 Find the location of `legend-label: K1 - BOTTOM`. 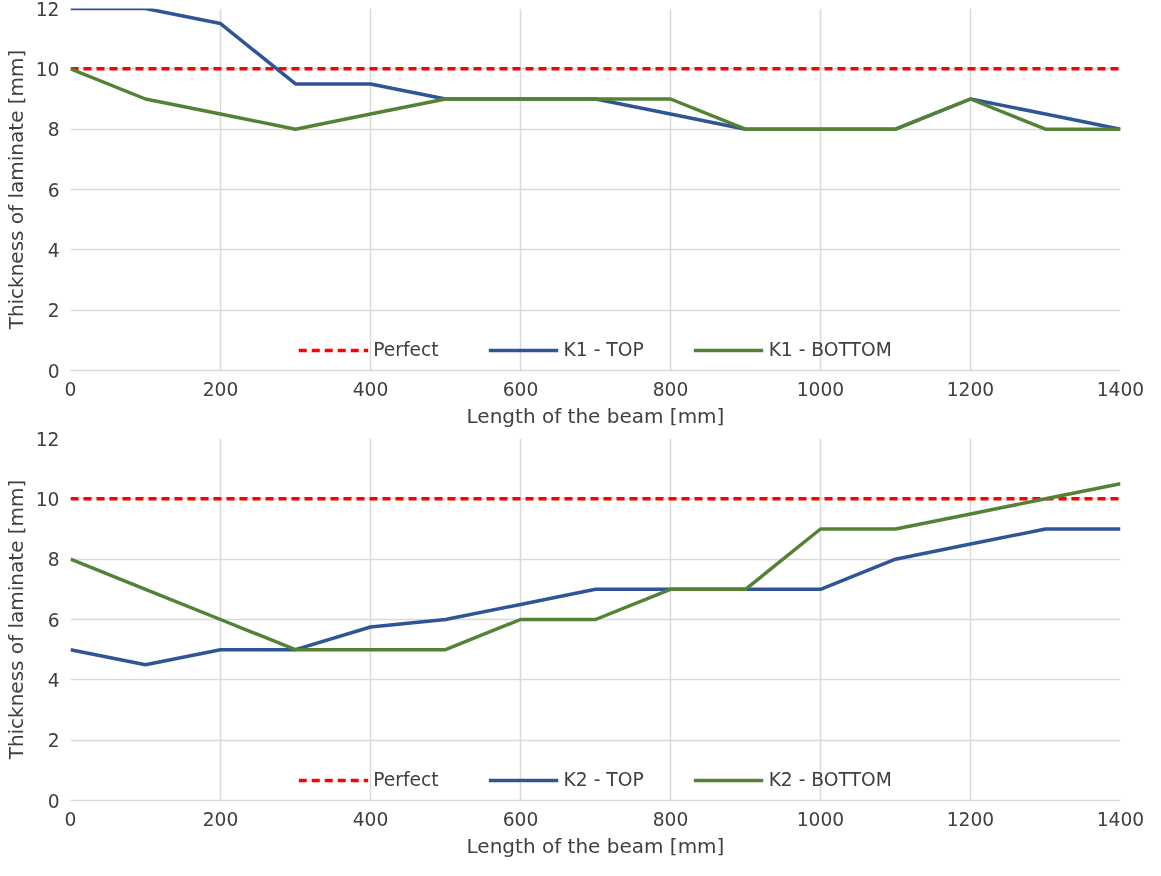

legend-label: K1 - BOTTOM is located at coordinates (830, 349).